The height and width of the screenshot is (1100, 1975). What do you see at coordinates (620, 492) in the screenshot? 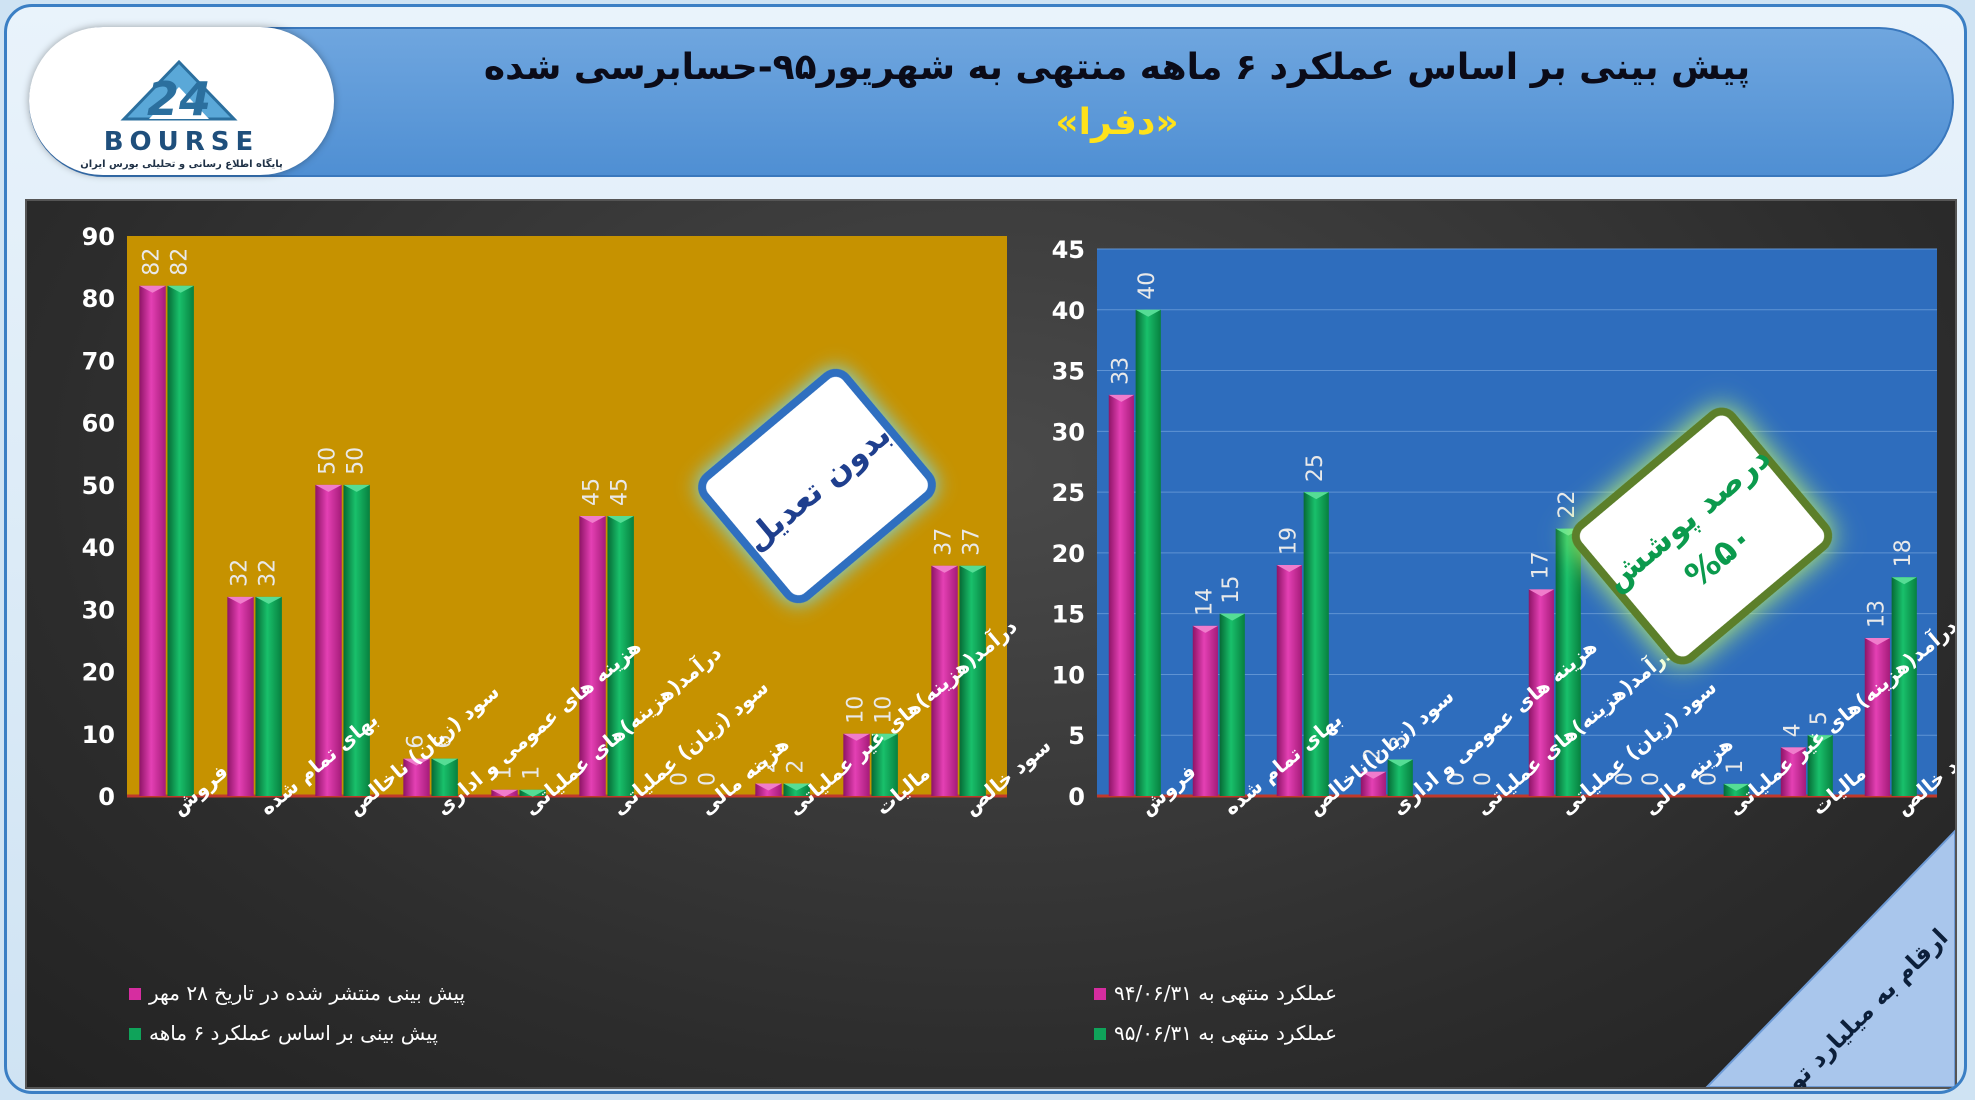
I see `data-label: 45` at bounding box center [620, 492].